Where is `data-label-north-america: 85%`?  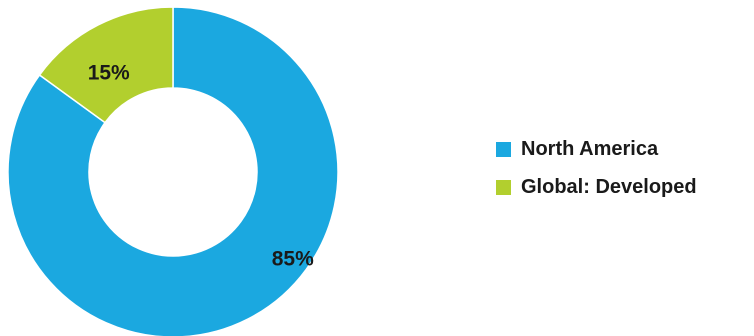
data-label-north-america: 85% is located at coordinates (293, 258).